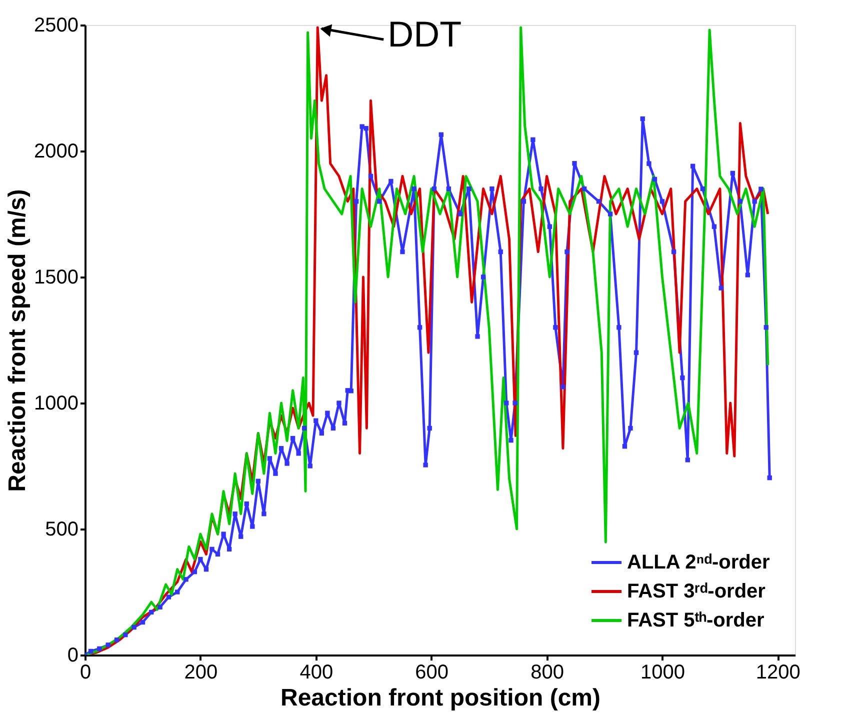  What do you see at coordinates (317, 673) in the screenshot?
I see `x-tick-label: 400` at bounding box center [317, 673].